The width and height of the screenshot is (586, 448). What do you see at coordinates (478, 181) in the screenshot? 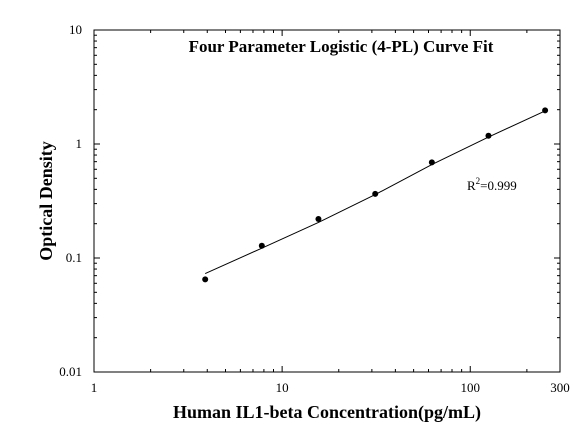
I see `r-squared-superscript: 2` at bounding box center [478, 181].